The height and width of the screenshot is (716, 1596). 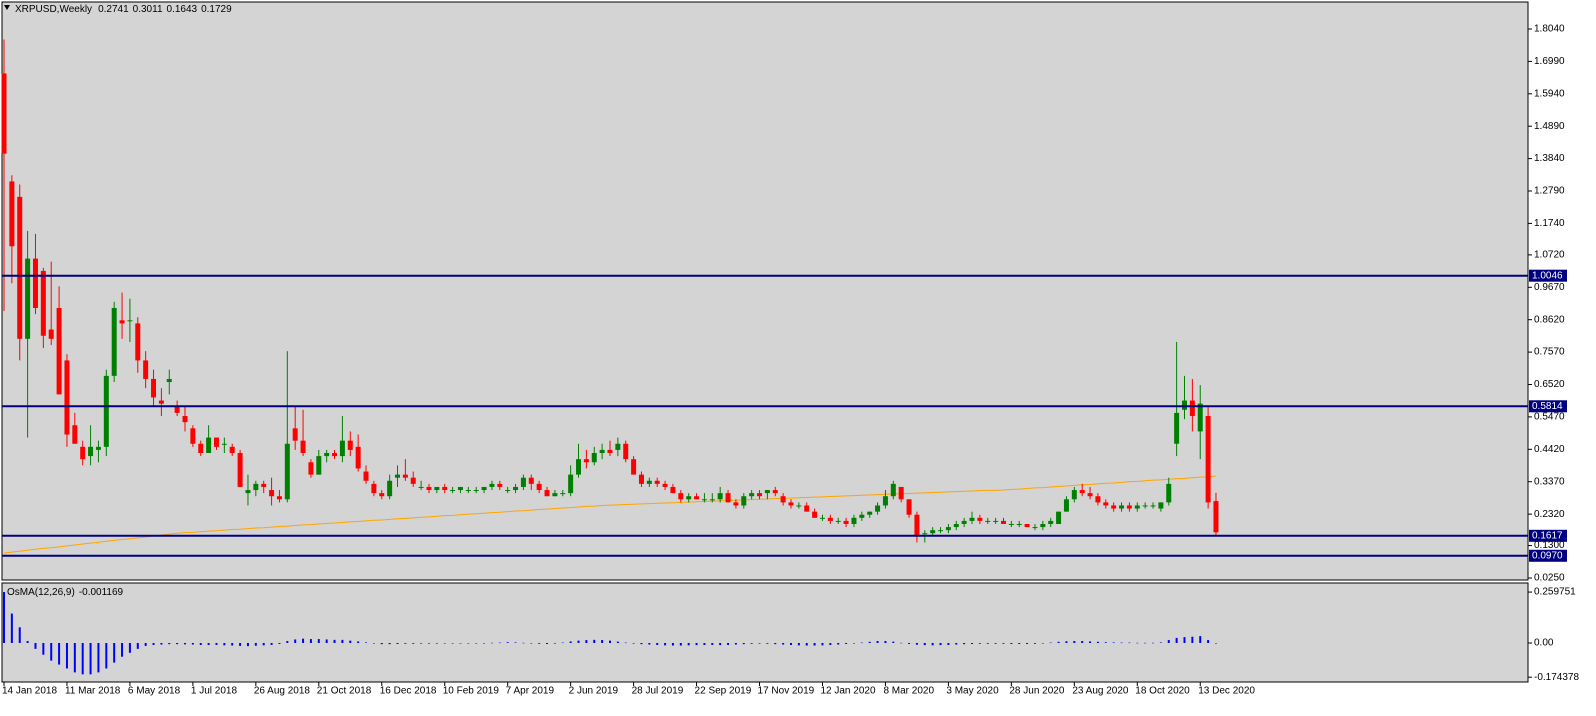 I want to click on header-high: 0.3011, so click(x=148, y=9).